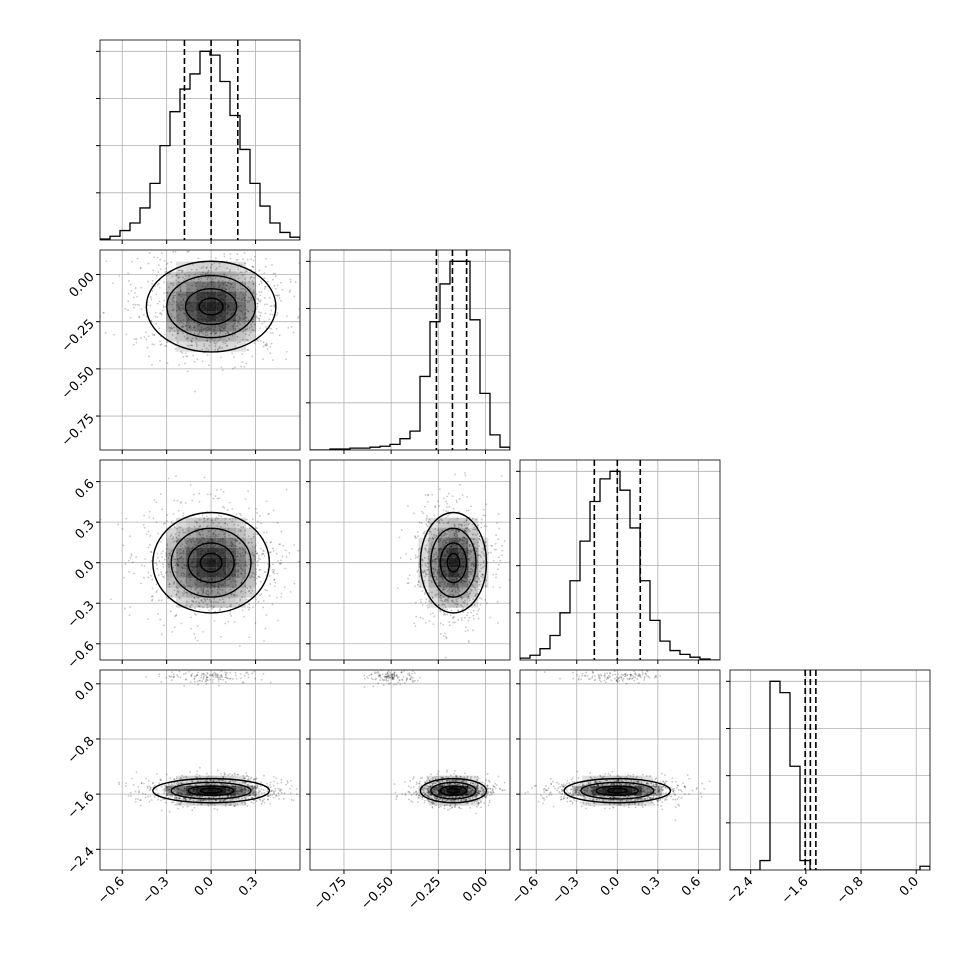 The image size is (970, 970). Describe the element at coordinates (78, 383) in the screenshot. I see `y-tick-label: −0.50` at that location.